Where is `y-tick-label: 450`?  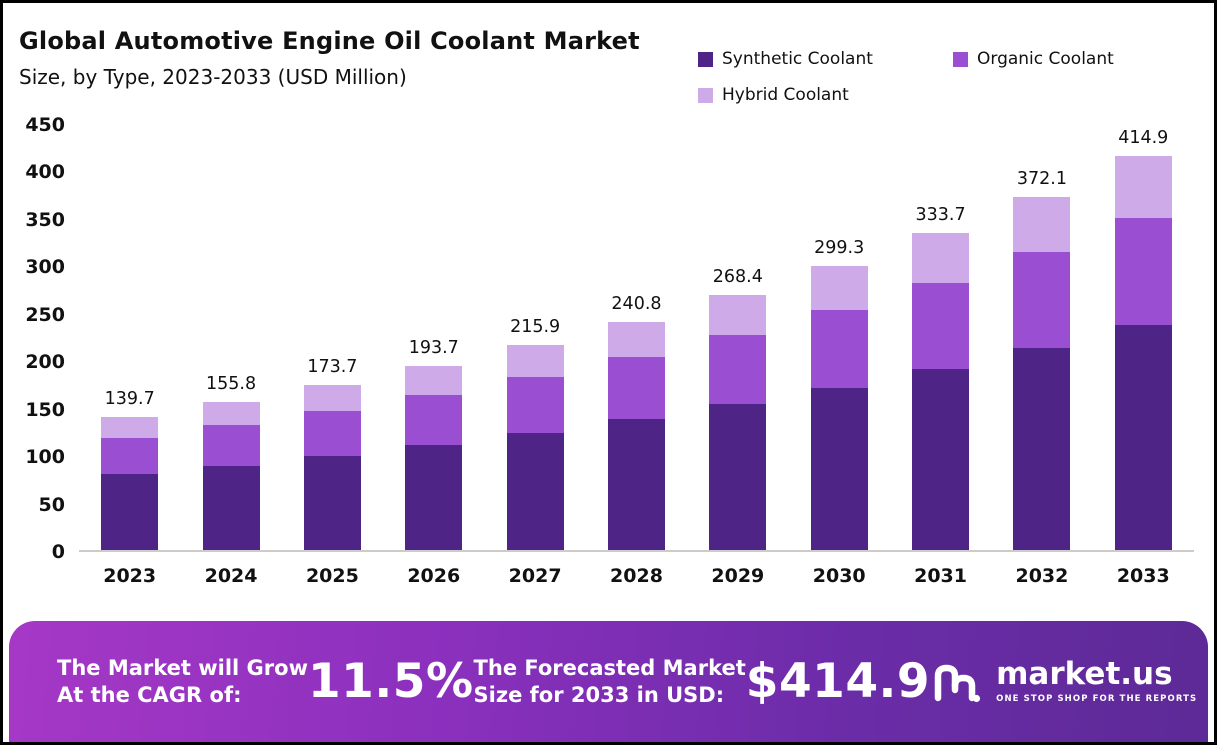
y-tick-label: 450 is located at coordinates (45, 125).